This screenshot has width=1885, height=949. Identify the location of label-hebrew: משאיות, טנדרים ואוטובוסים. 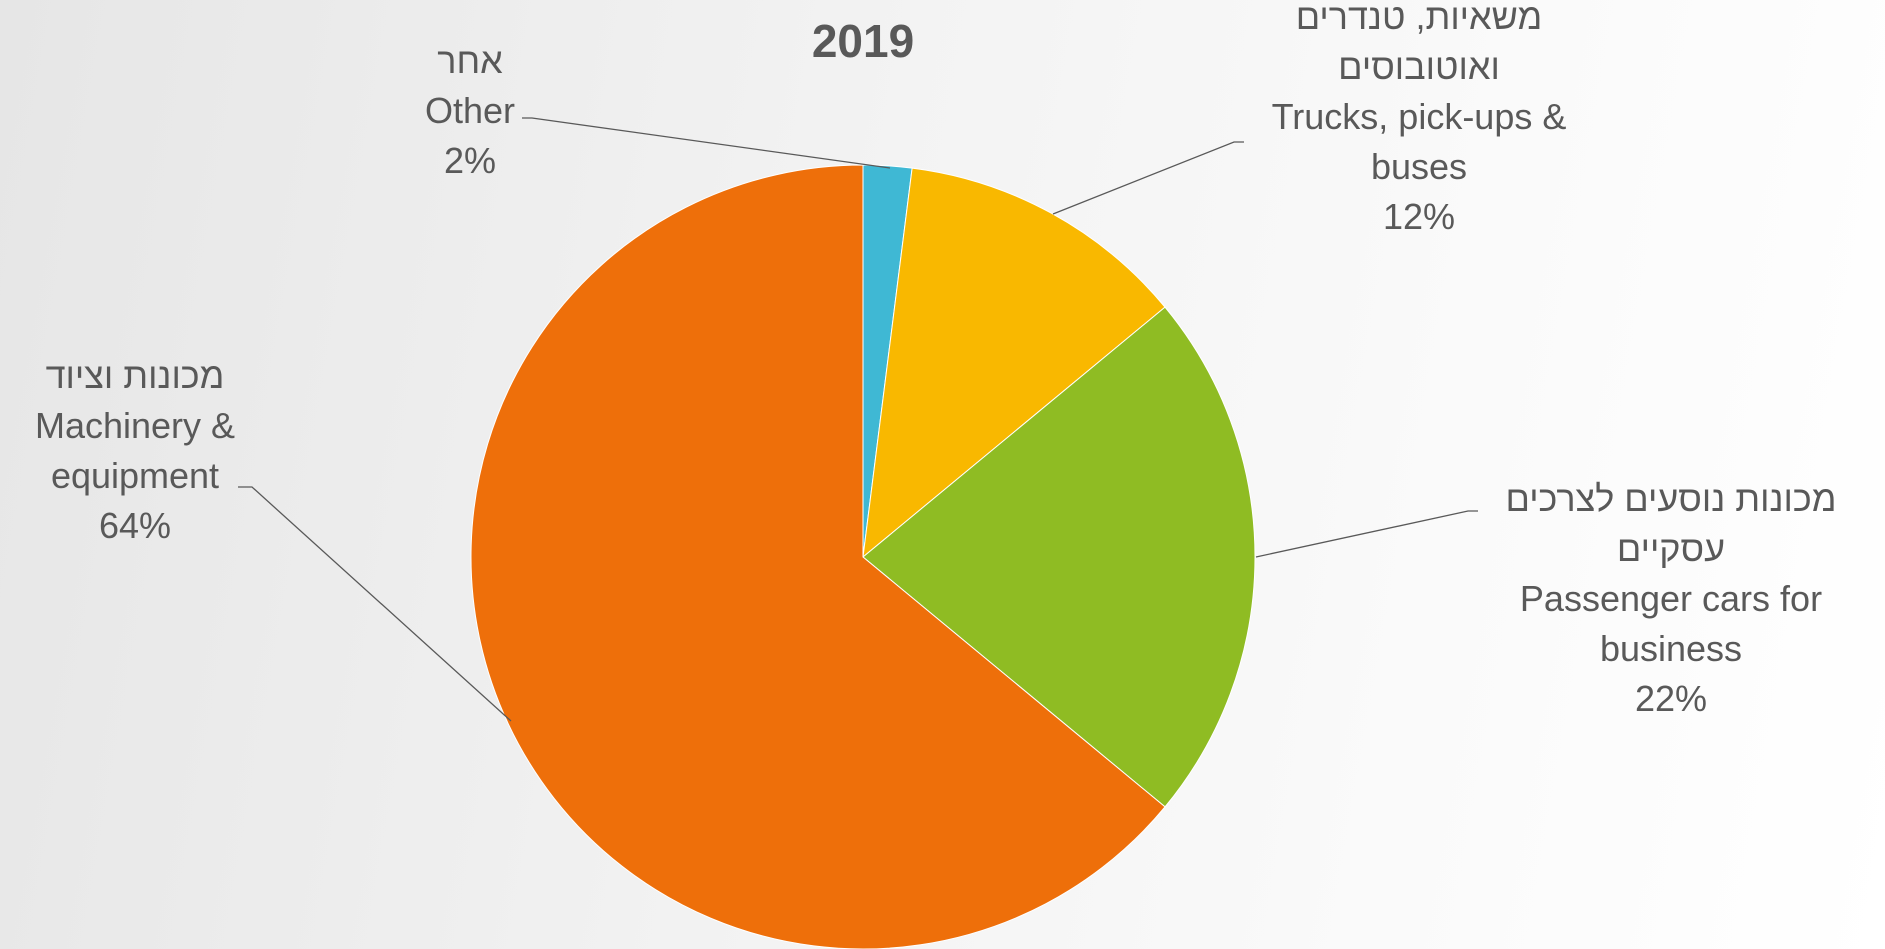
(1419, 43).